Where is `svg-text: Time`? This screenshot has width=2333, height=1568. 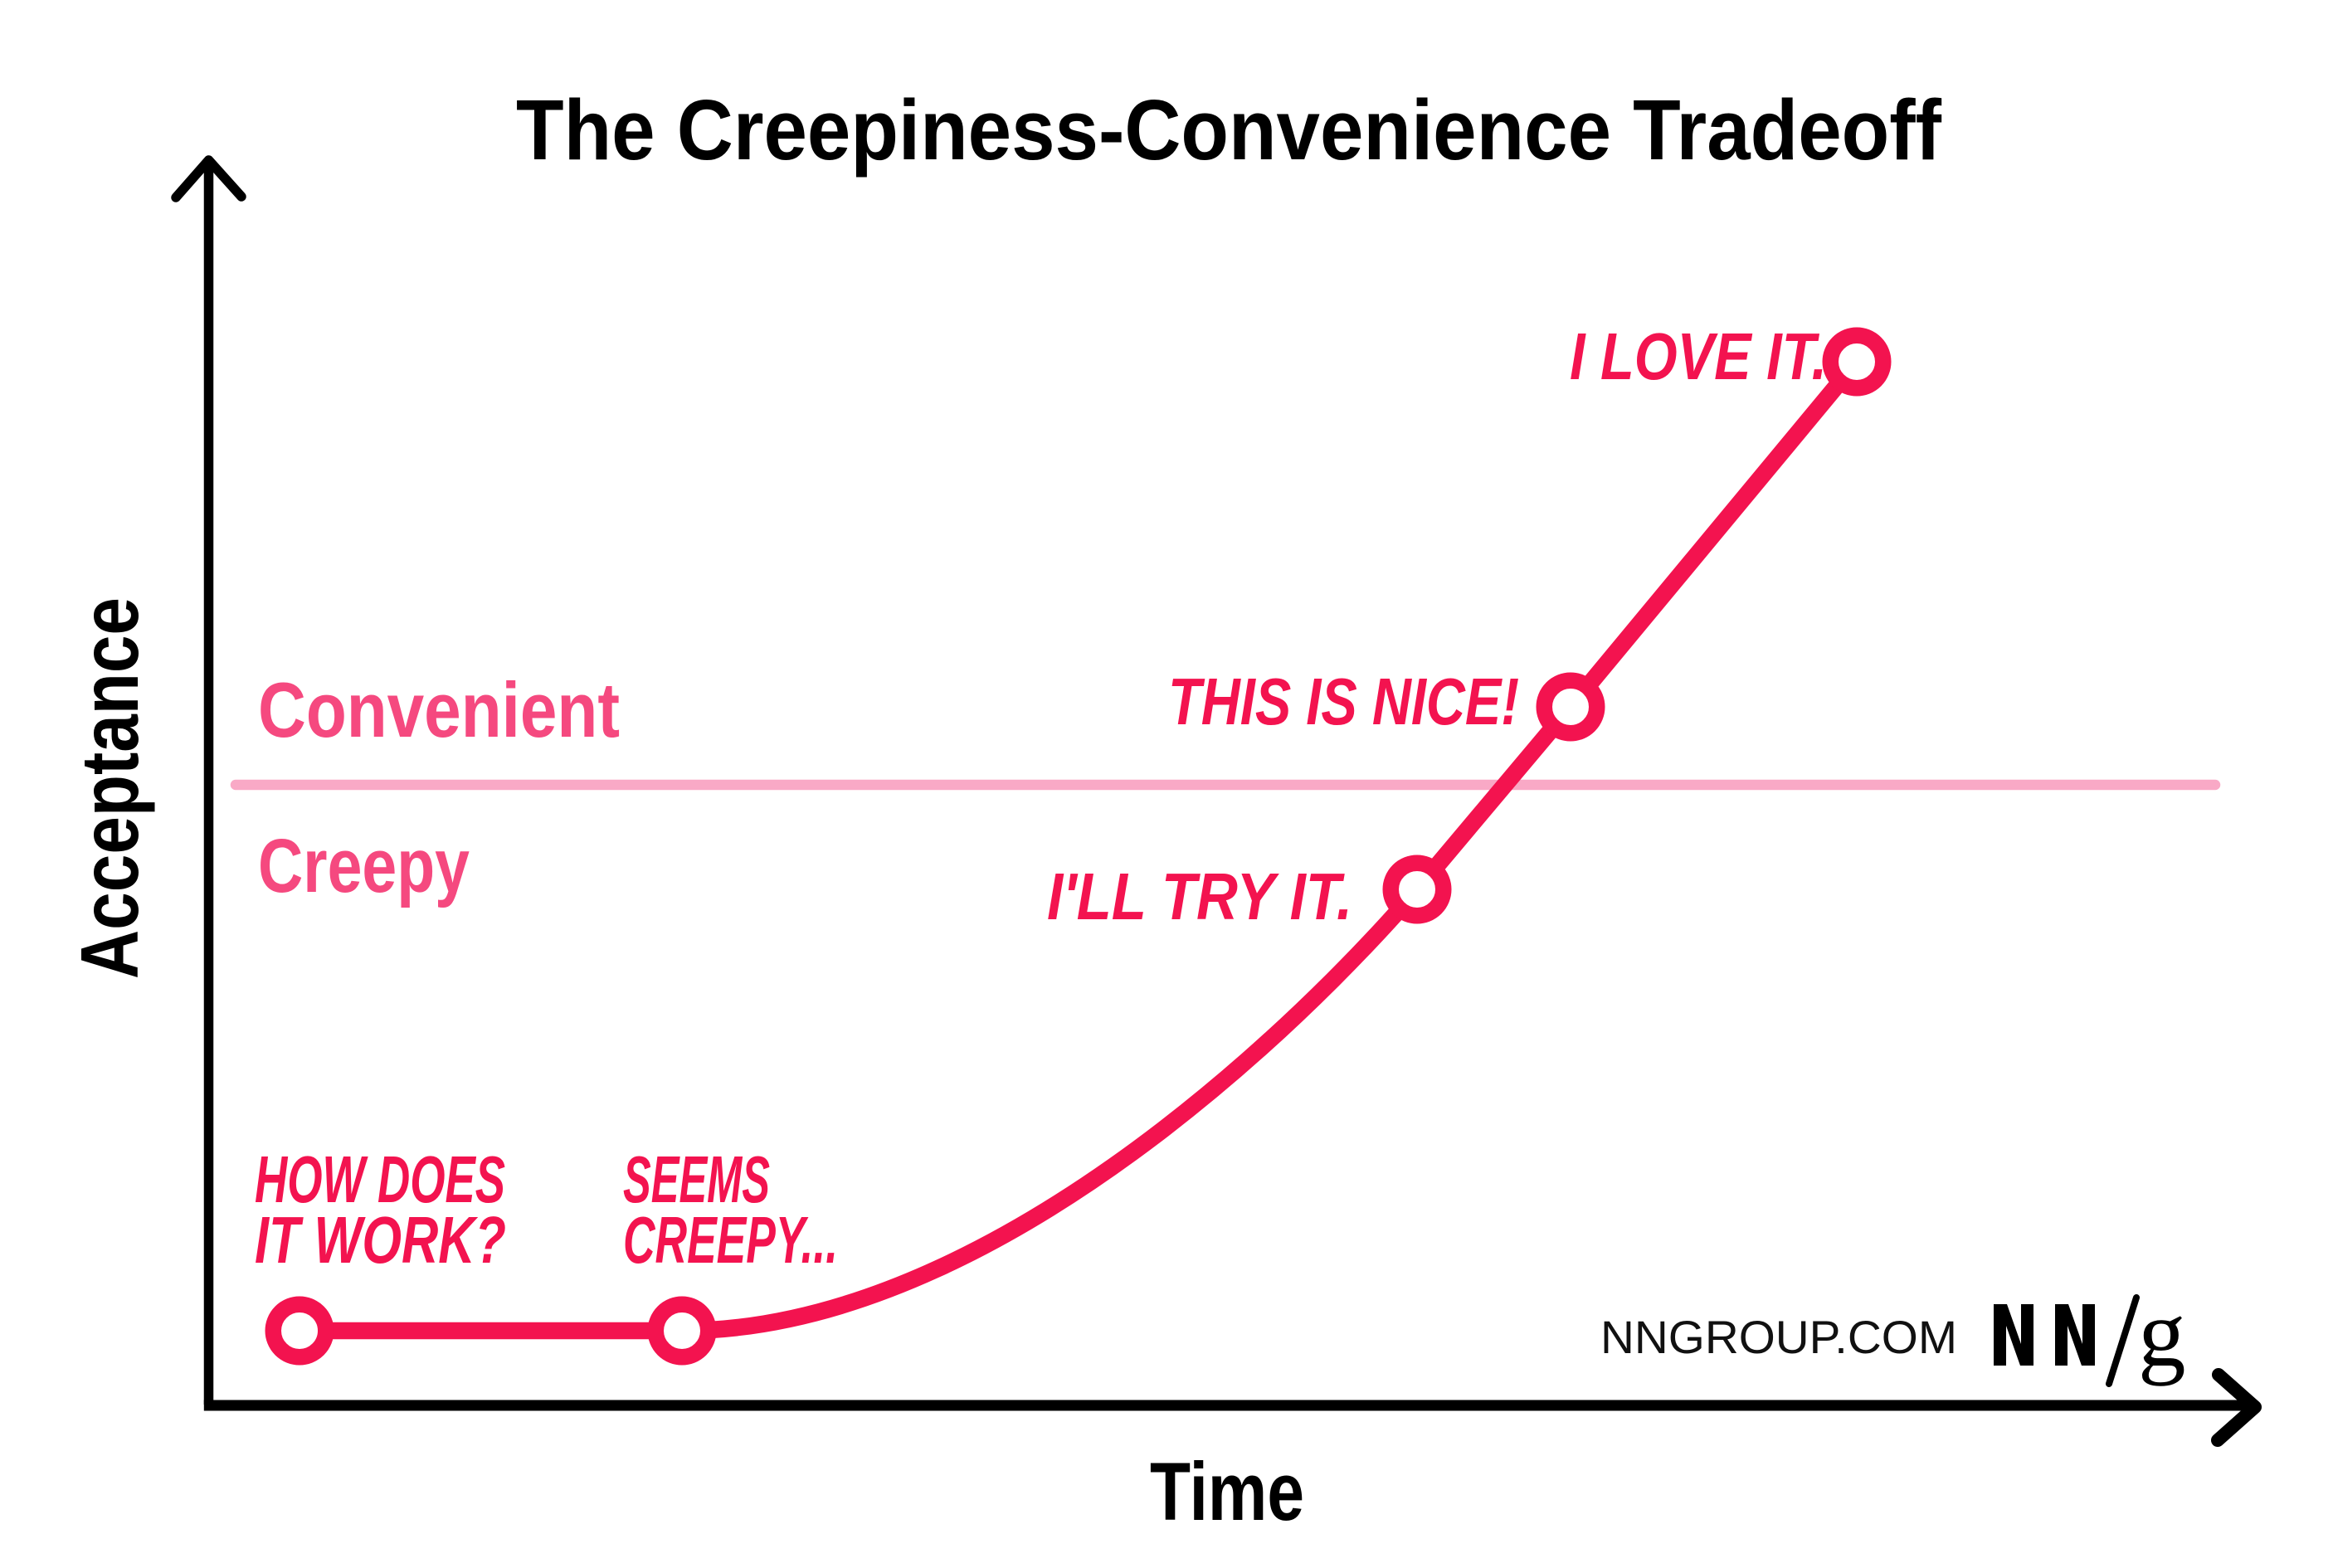
svg-text: Time is located at coordinates (1227, 1491).